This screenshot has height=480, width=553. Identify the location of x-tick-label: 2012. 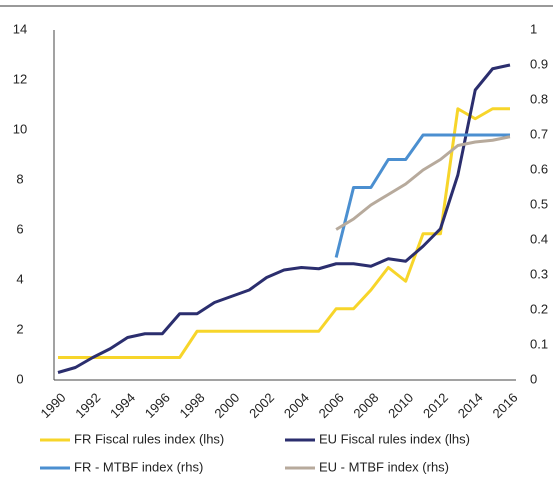
(435, 405).